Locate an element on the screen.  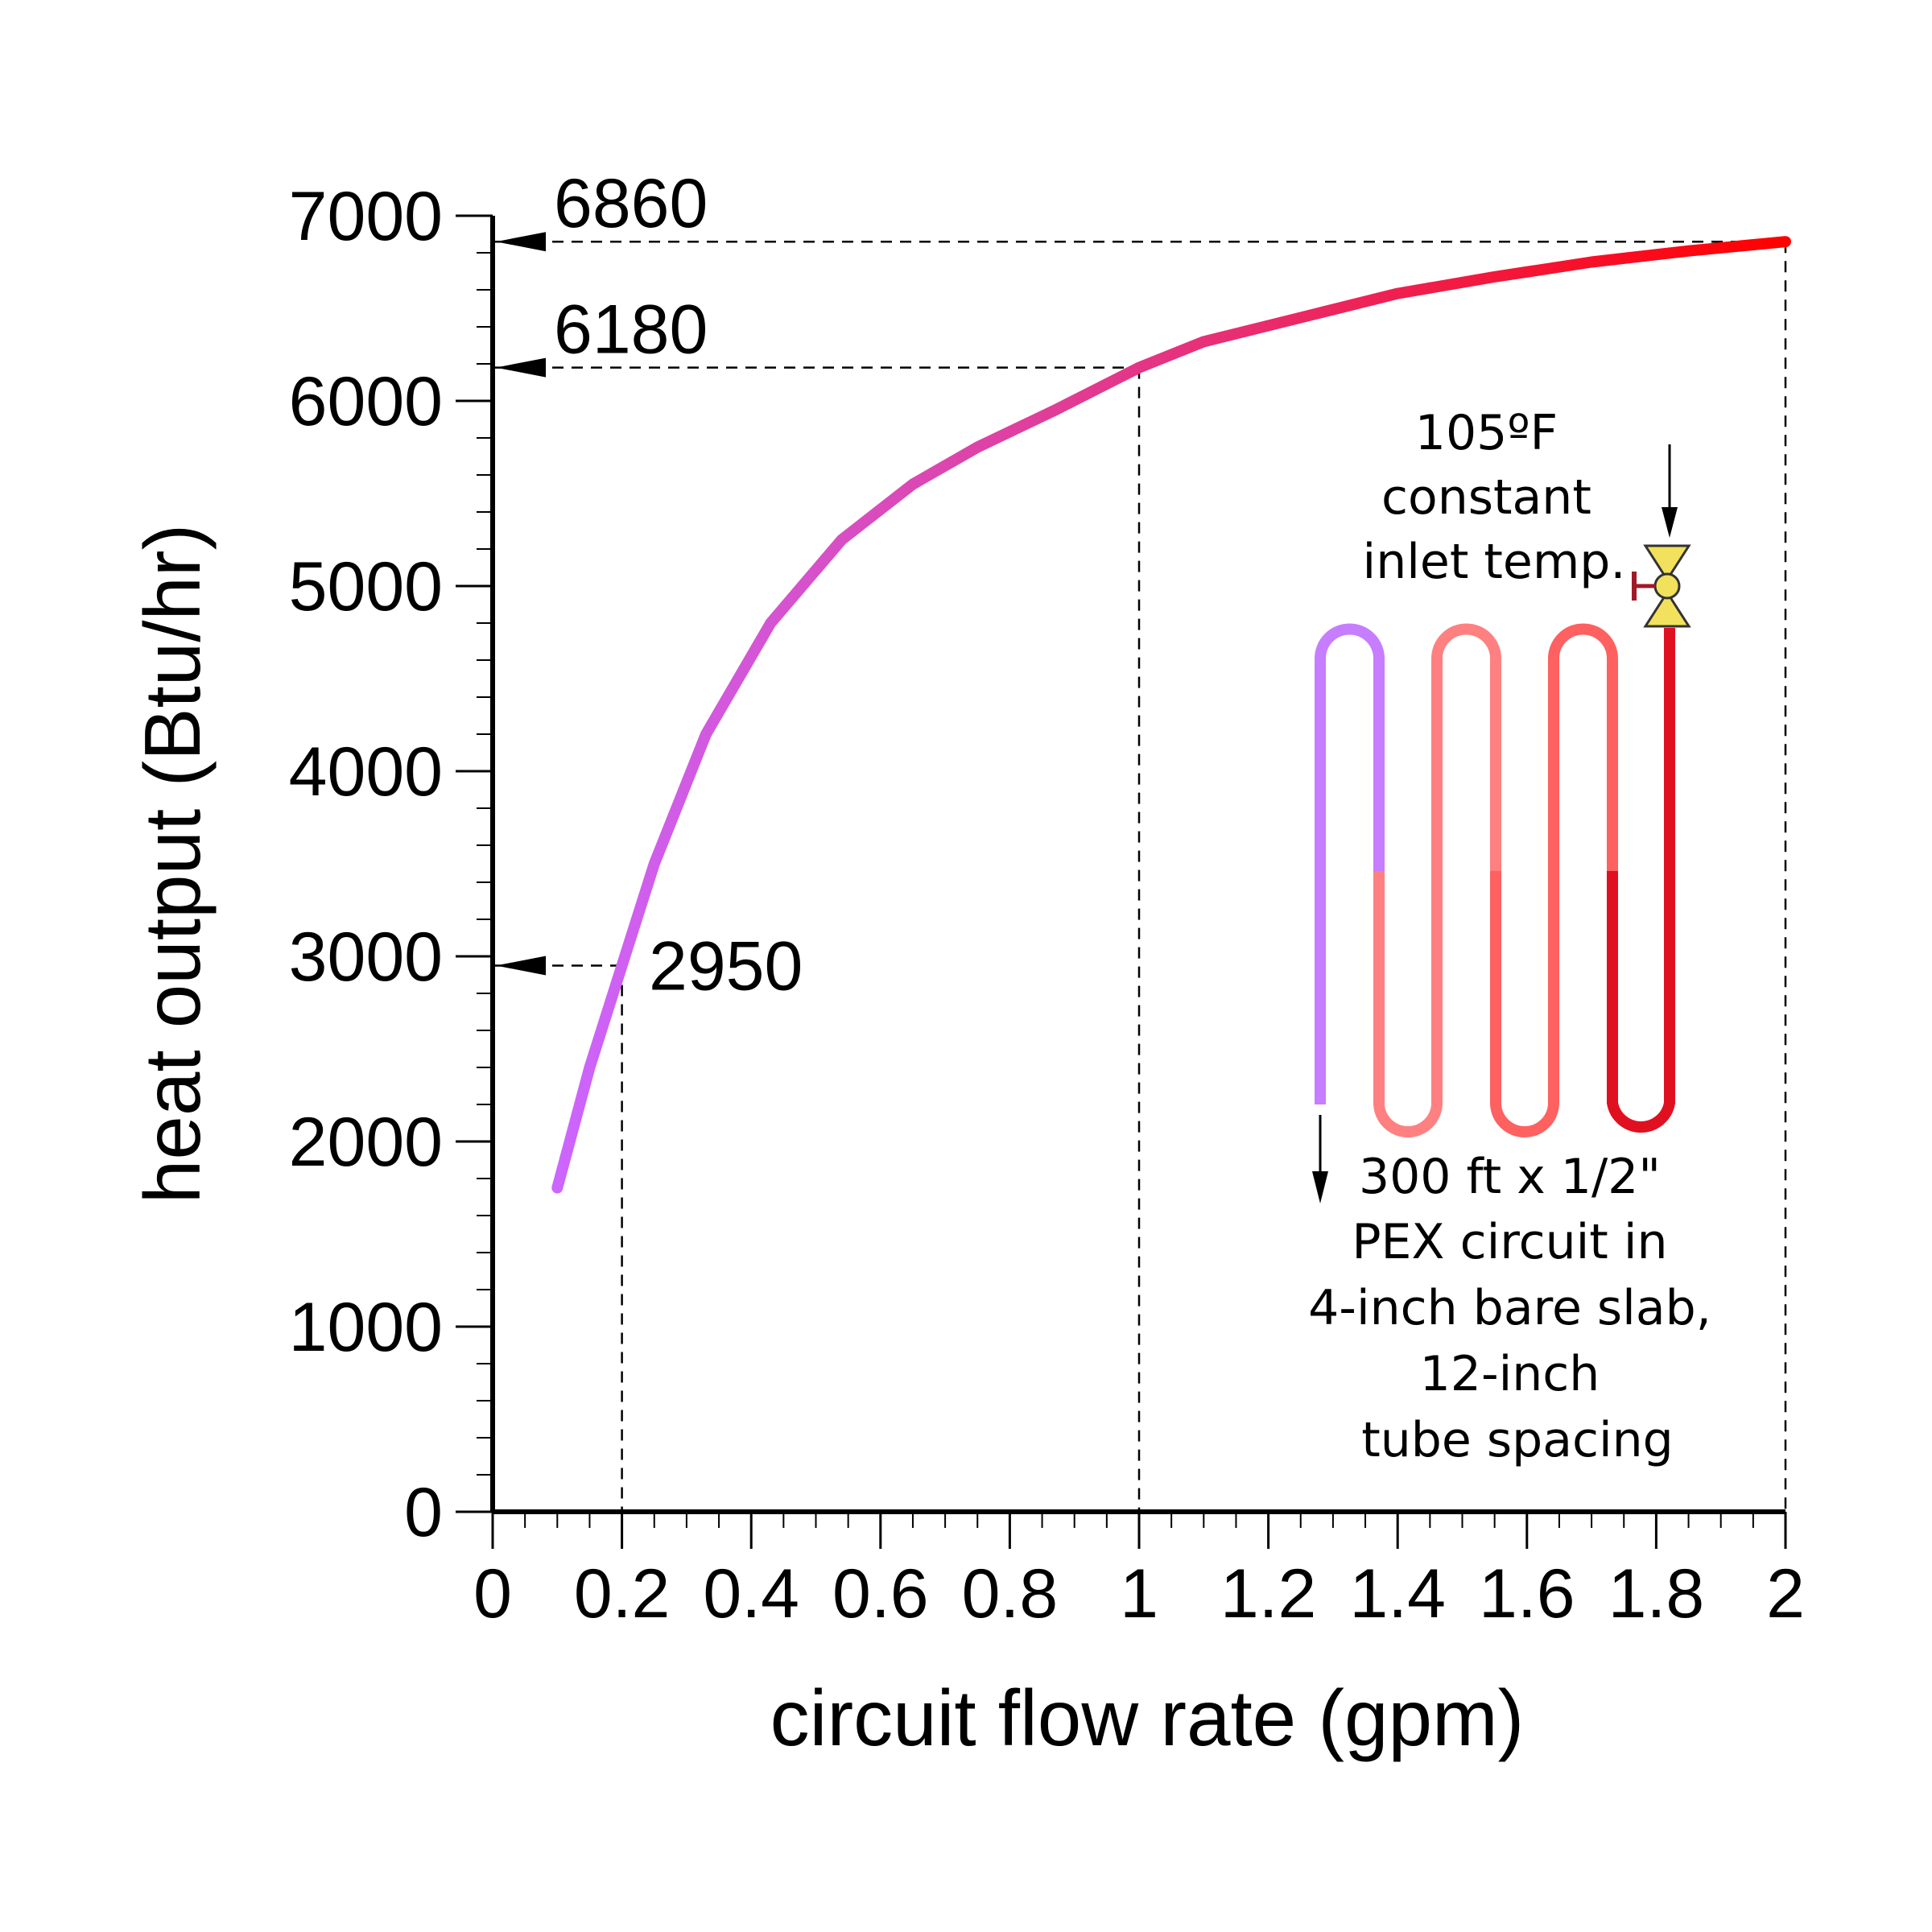
balancing-valve-icon is located at coordinates (1661, 586).